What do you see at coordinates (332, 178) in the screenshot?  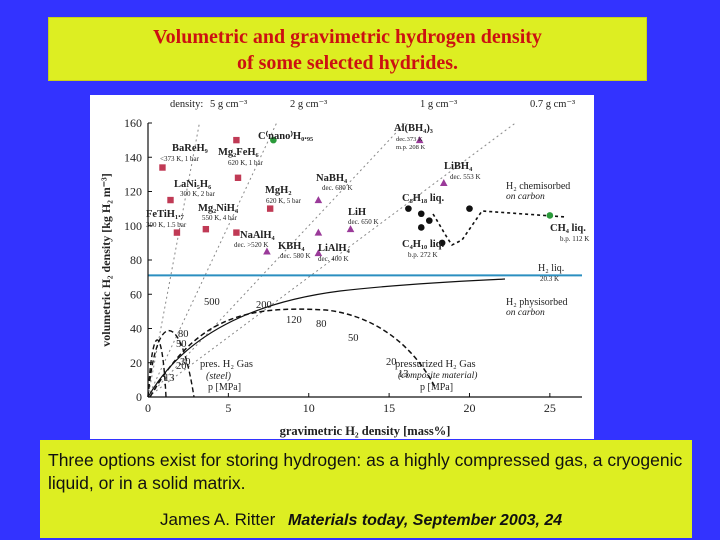 I see `figure-annotation: NaBH₄` at bounding box center [332, 178].